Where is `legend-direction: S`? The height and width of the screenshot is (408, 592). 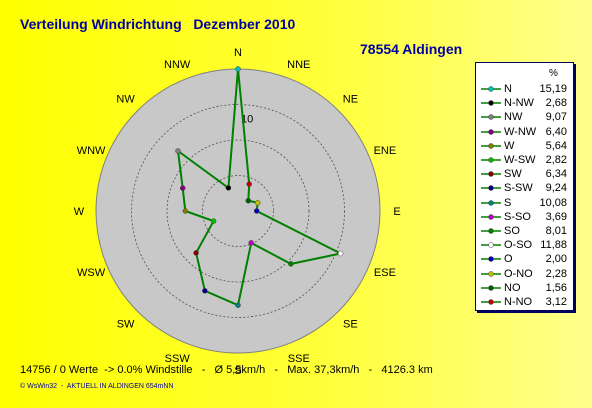
legend-direction: S is located at coordinates (508, 202).